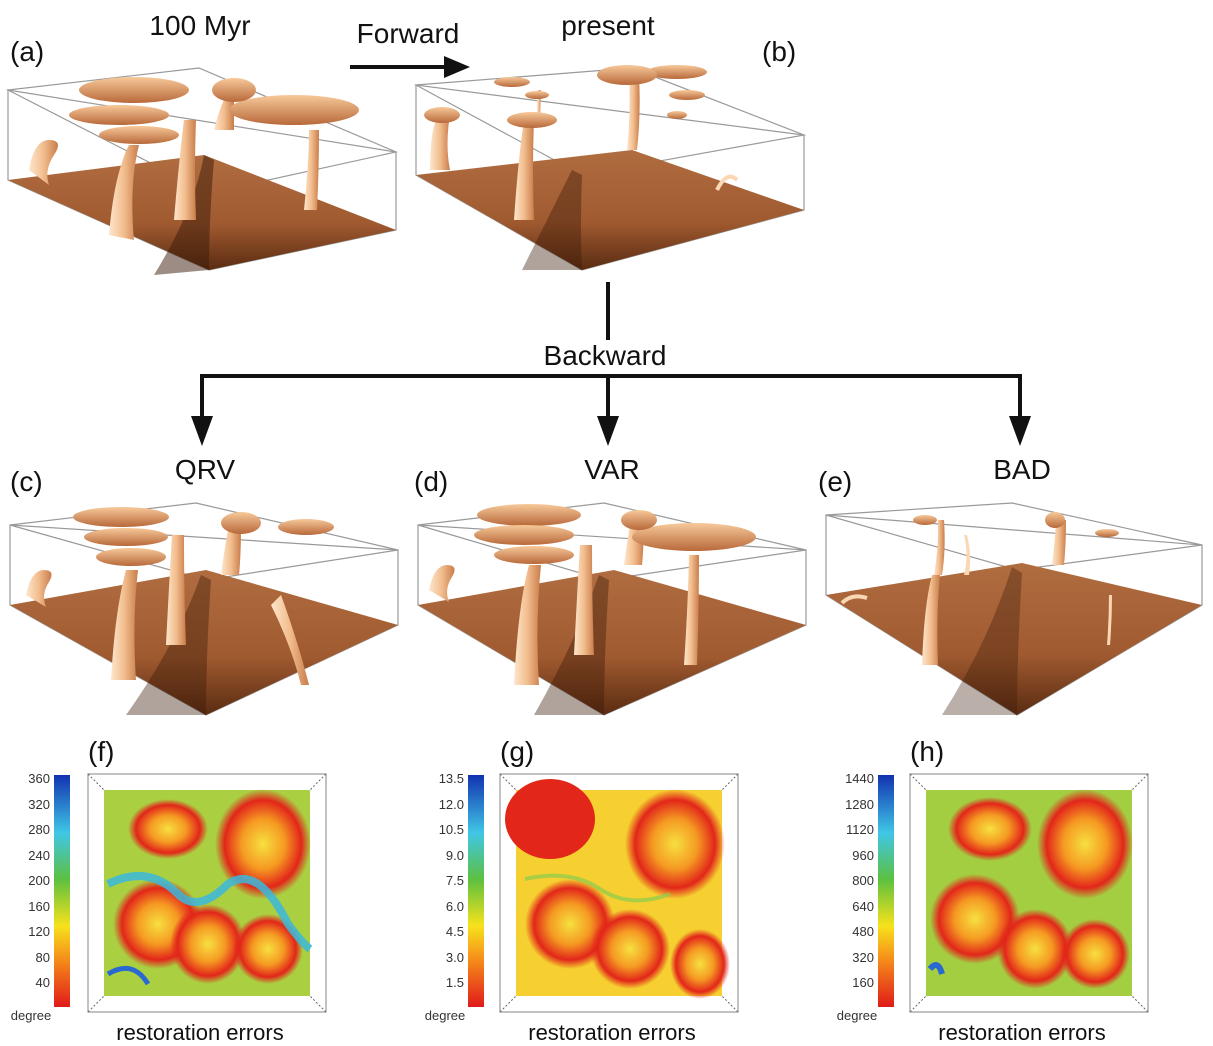  What do you see at coordinates (205, 469) in the screenshot?
I see `panel-title-c: QRV` at bounding box center [205, 469].